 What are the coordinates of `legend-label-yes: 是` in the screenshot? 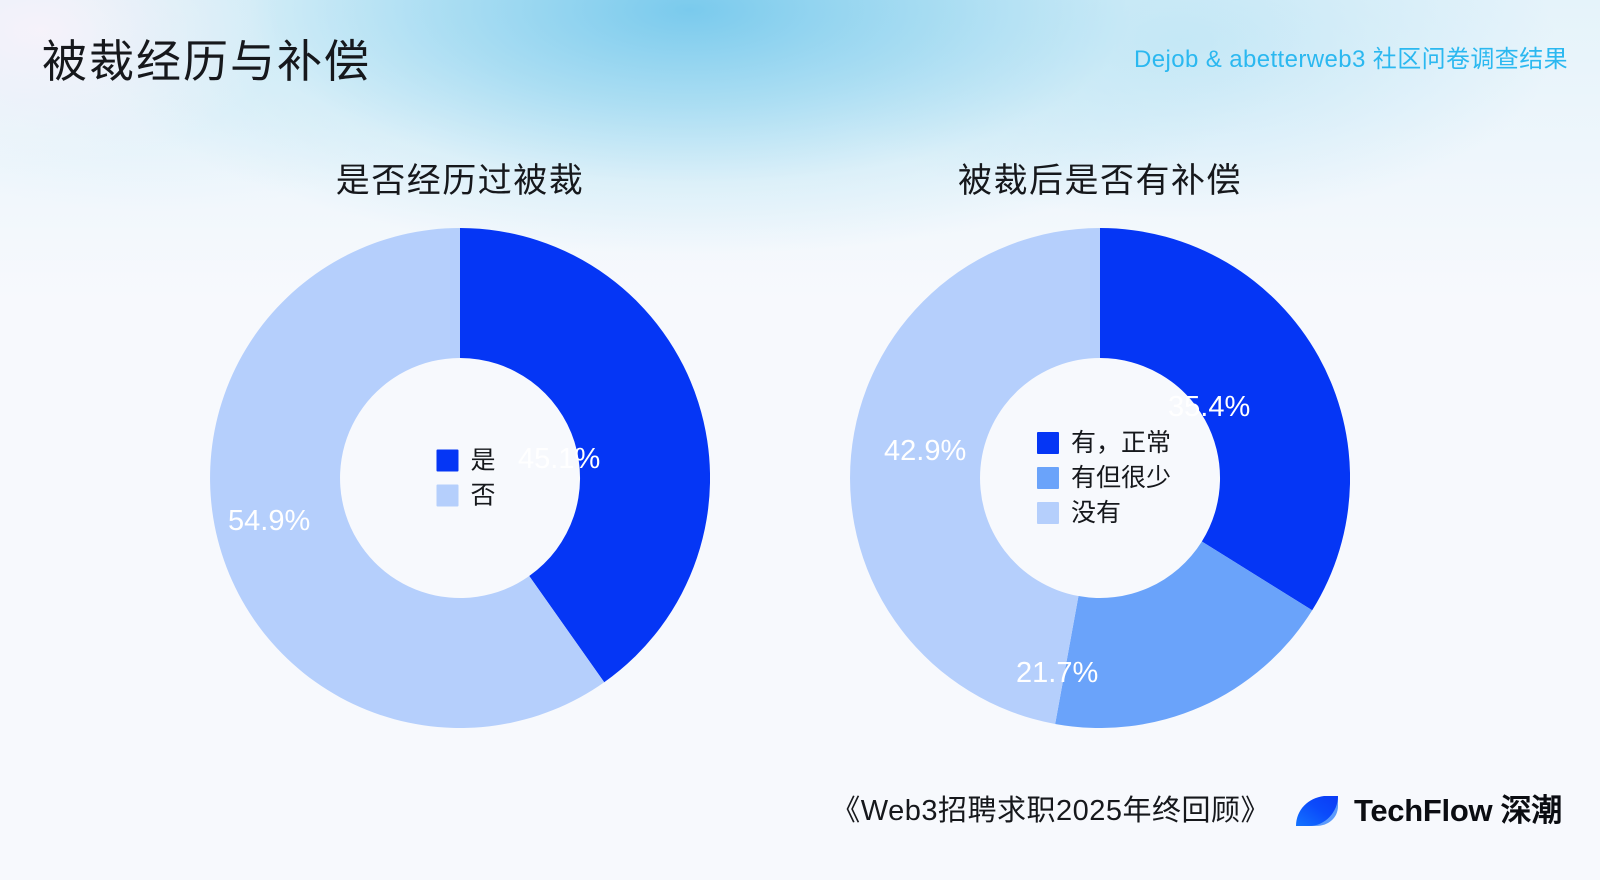 It's located at (483, 460).